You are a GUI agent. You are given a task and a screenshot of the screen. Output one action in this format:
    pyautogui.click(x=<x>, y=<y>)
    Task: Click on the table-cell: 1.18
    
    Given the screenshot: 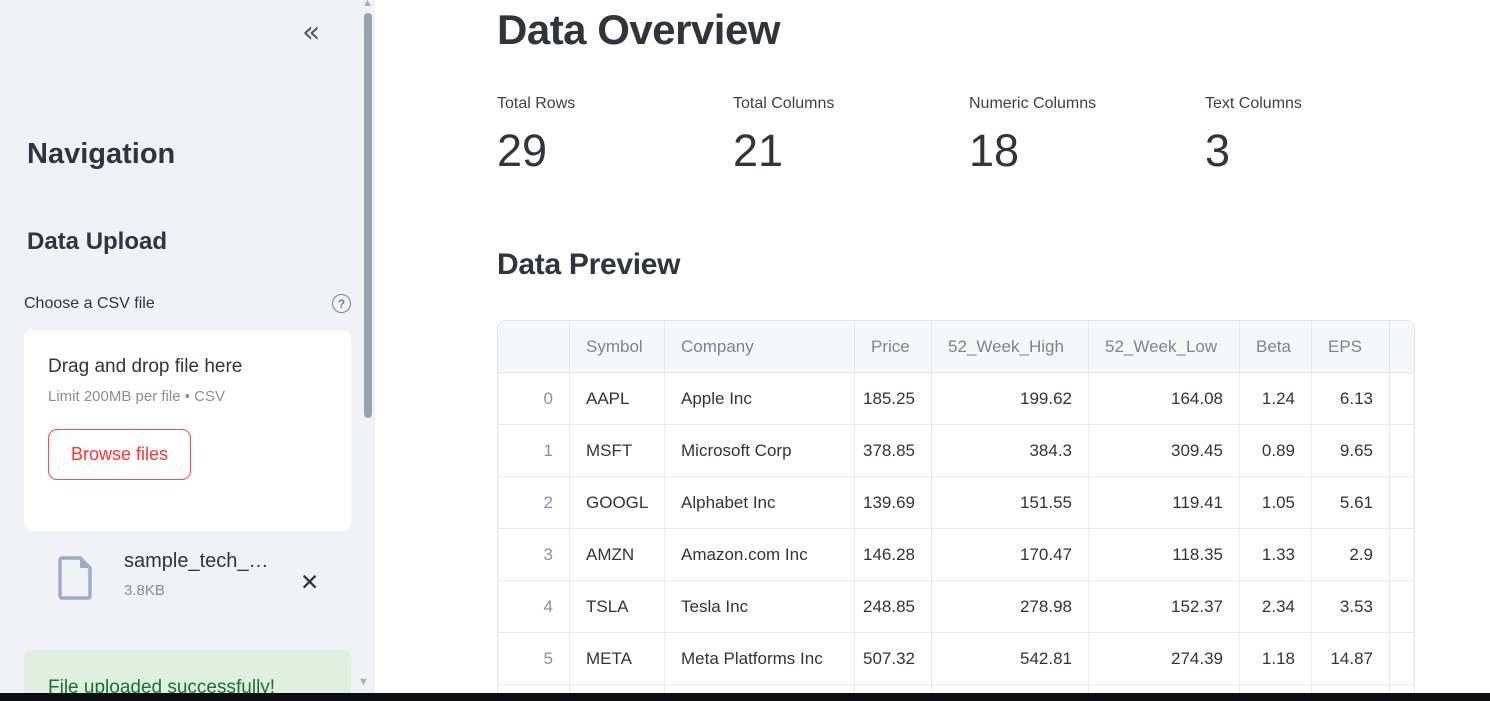 What is the action you would take?
    pyautogui.click(x=1276, y=659)
    